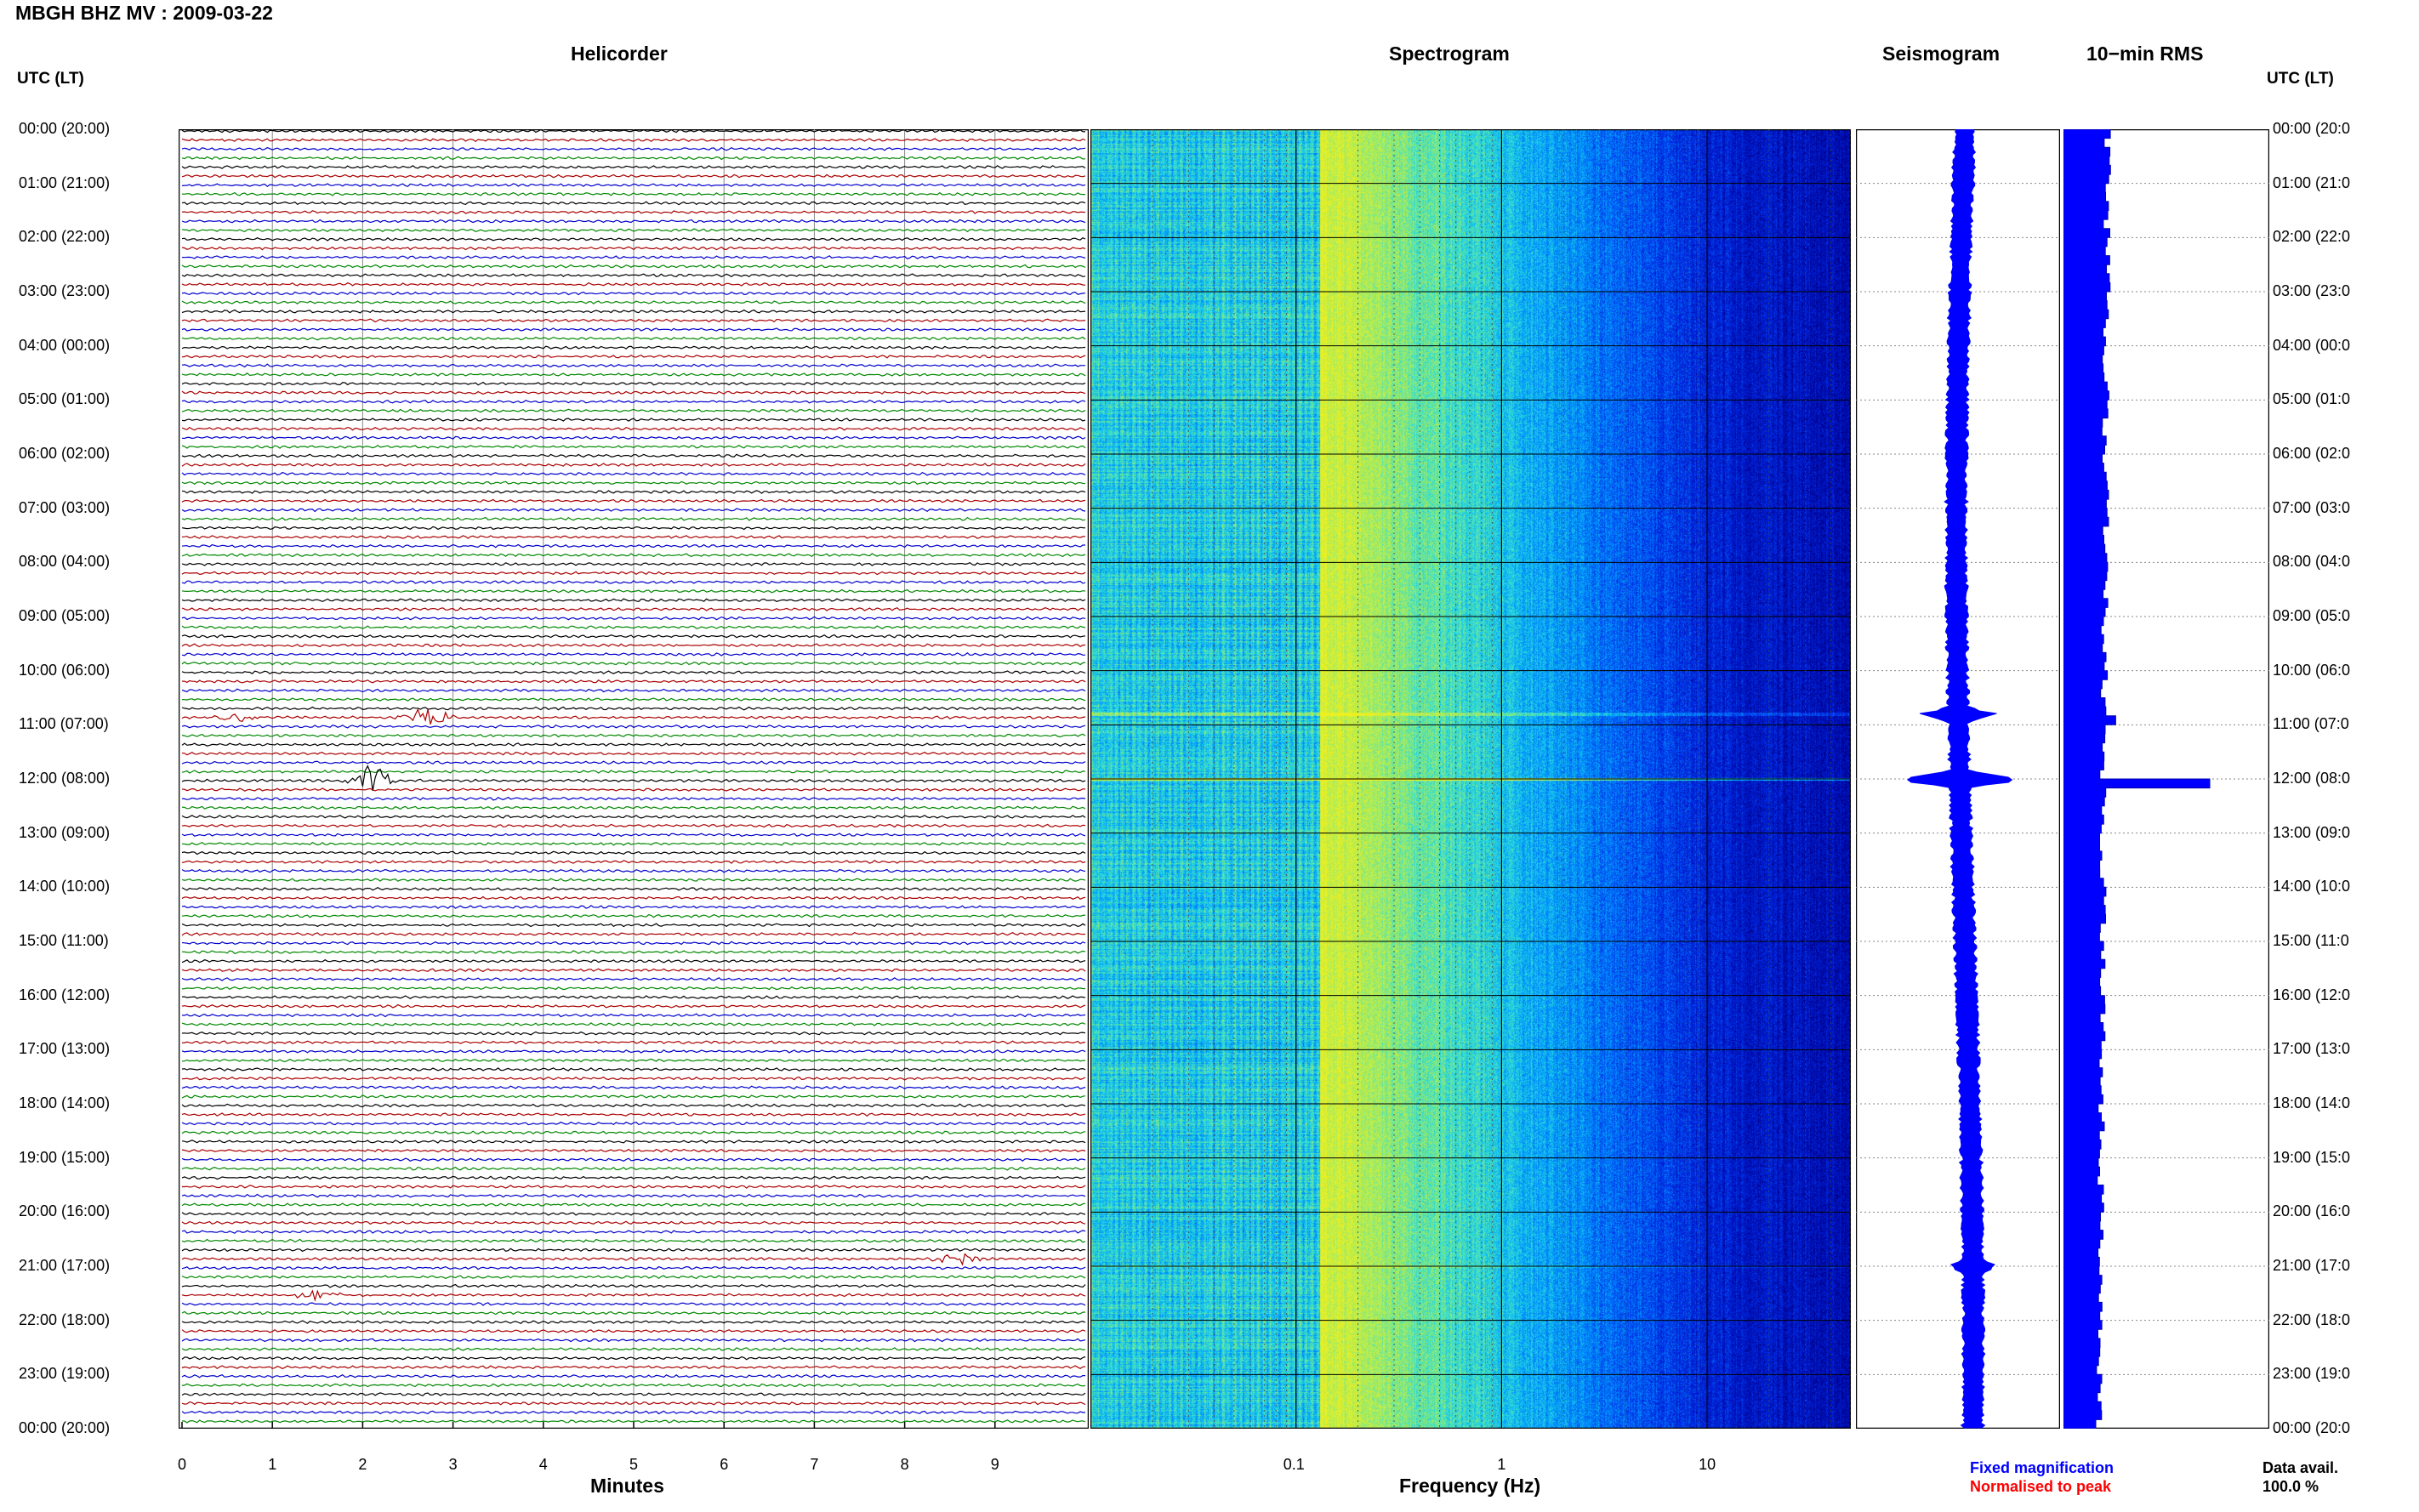 Image resolution: width=2419 pixels, height=1512 pixels. Describe the element at coordinates (2312, 615) in the screenshot. I see `right-time-label: 09:00 (05:0` at that location.